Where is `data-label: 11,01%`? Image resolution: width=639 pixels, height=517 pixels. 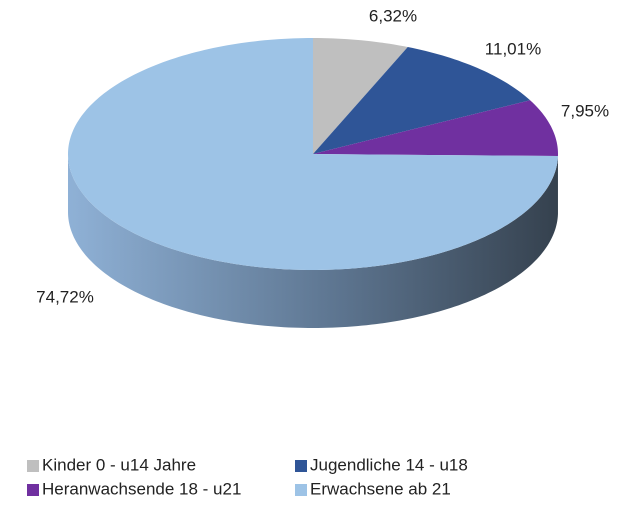 data-label: 11,01% is located at coordinates (513, 48).